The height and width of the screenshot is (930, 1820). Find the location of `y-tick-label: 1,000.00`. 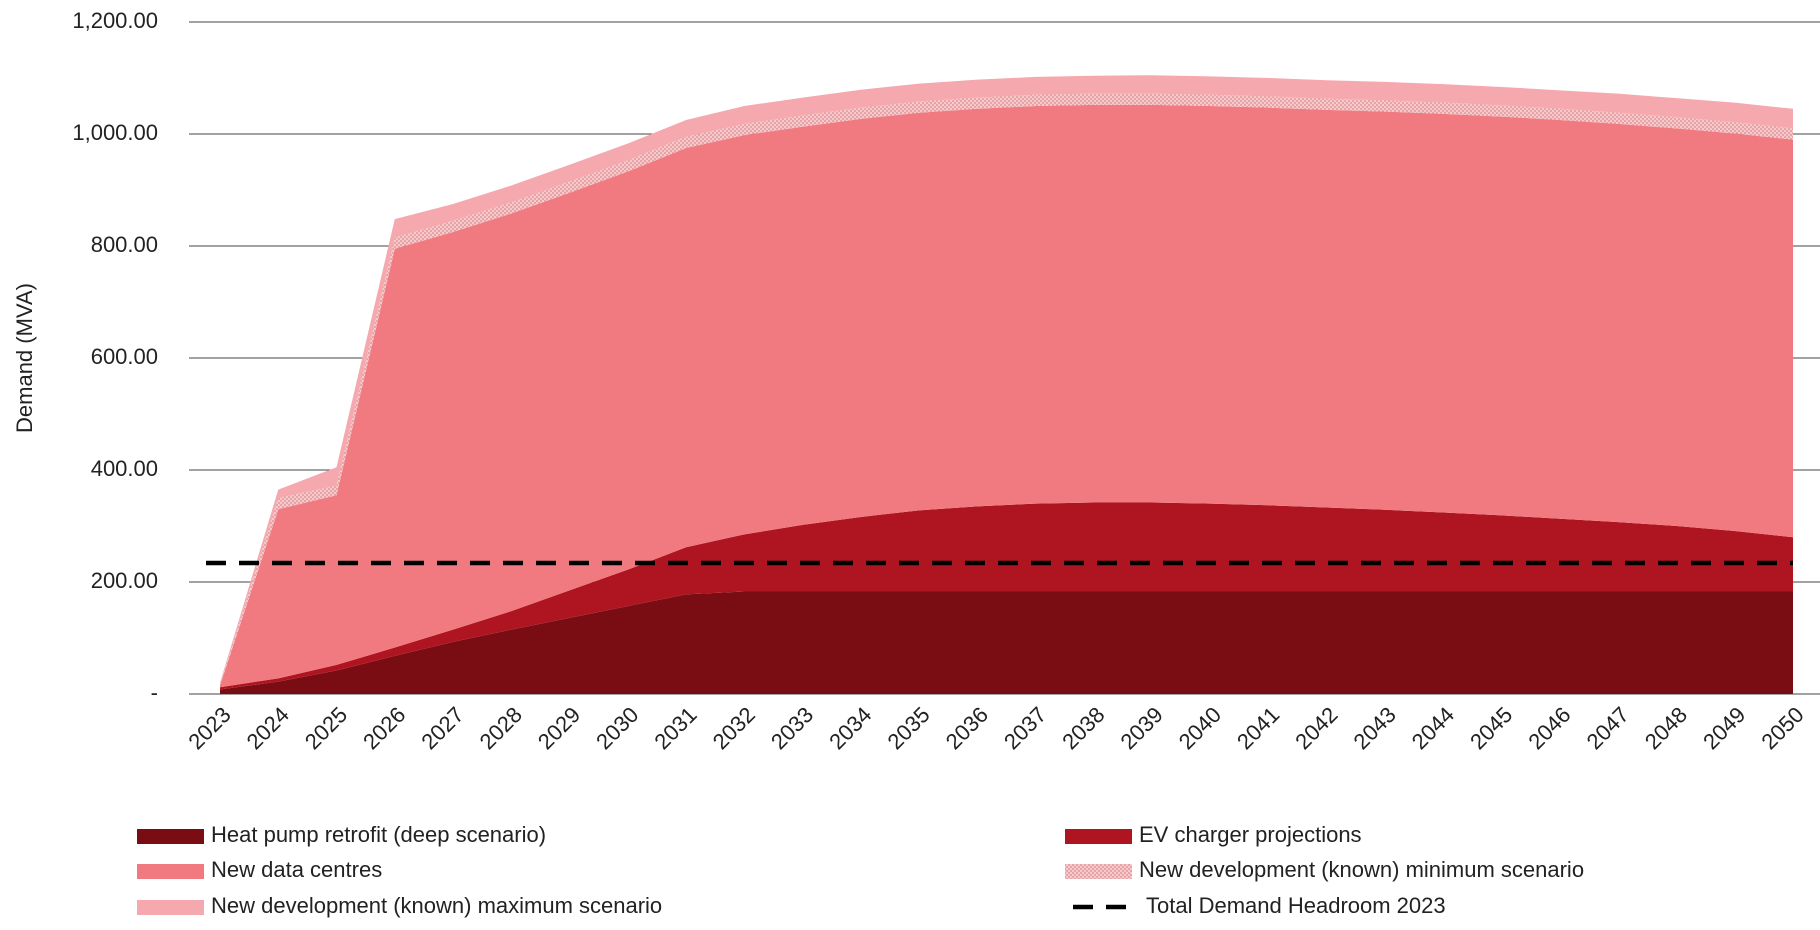

y-tick-label: 1,000.00 is located at coordinates (115, 132).